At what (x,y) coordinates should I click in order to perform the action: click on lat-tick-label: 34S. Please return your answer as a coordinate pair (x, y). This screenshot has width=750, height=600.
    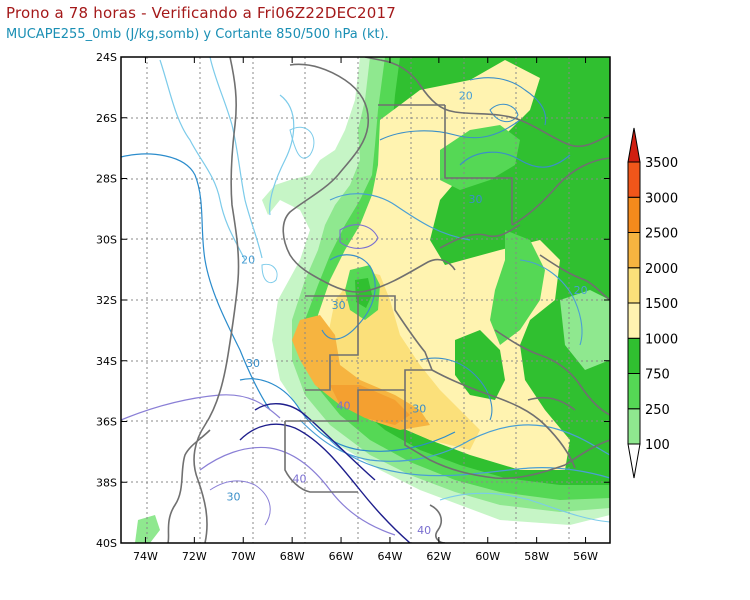
    Looking at the image, I should click on (106, 361).